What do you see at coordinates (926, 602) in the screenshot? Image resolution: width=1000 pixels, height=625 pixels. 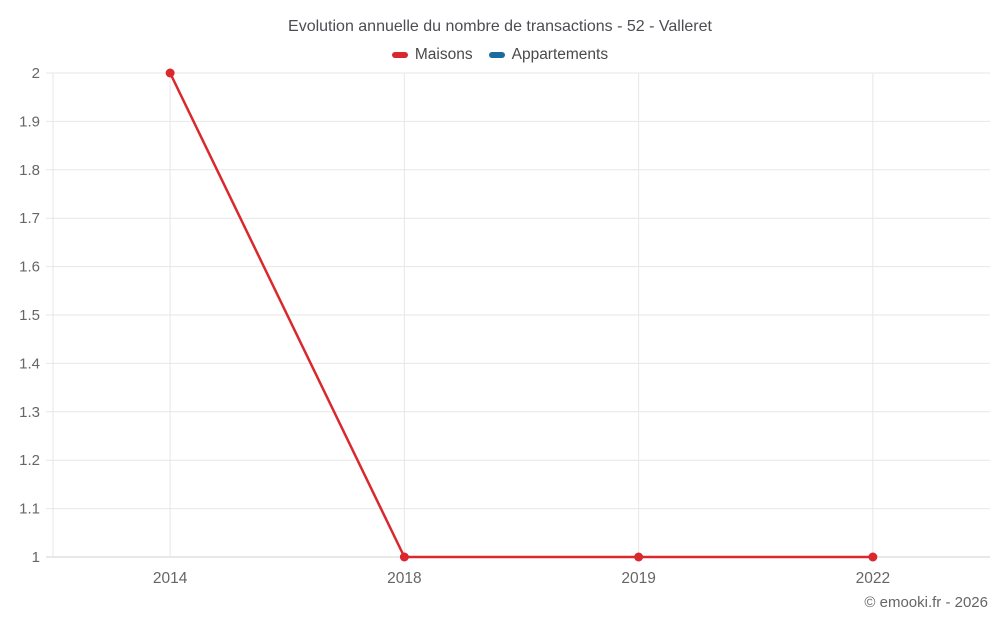 I see `footer-credit: © emooki.fr - 2026` at bounding box center [926, 602].